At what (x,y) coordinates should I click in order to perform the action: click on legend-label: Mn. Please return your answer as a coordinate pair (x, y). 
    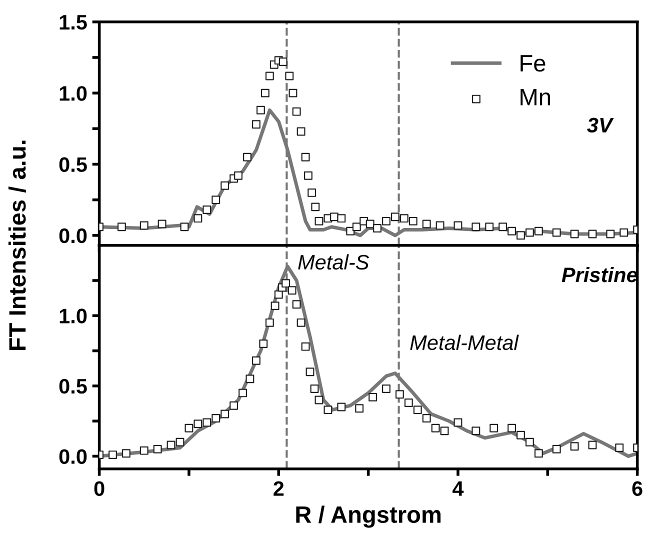
    Looking at the image, I should click on (535, 97).